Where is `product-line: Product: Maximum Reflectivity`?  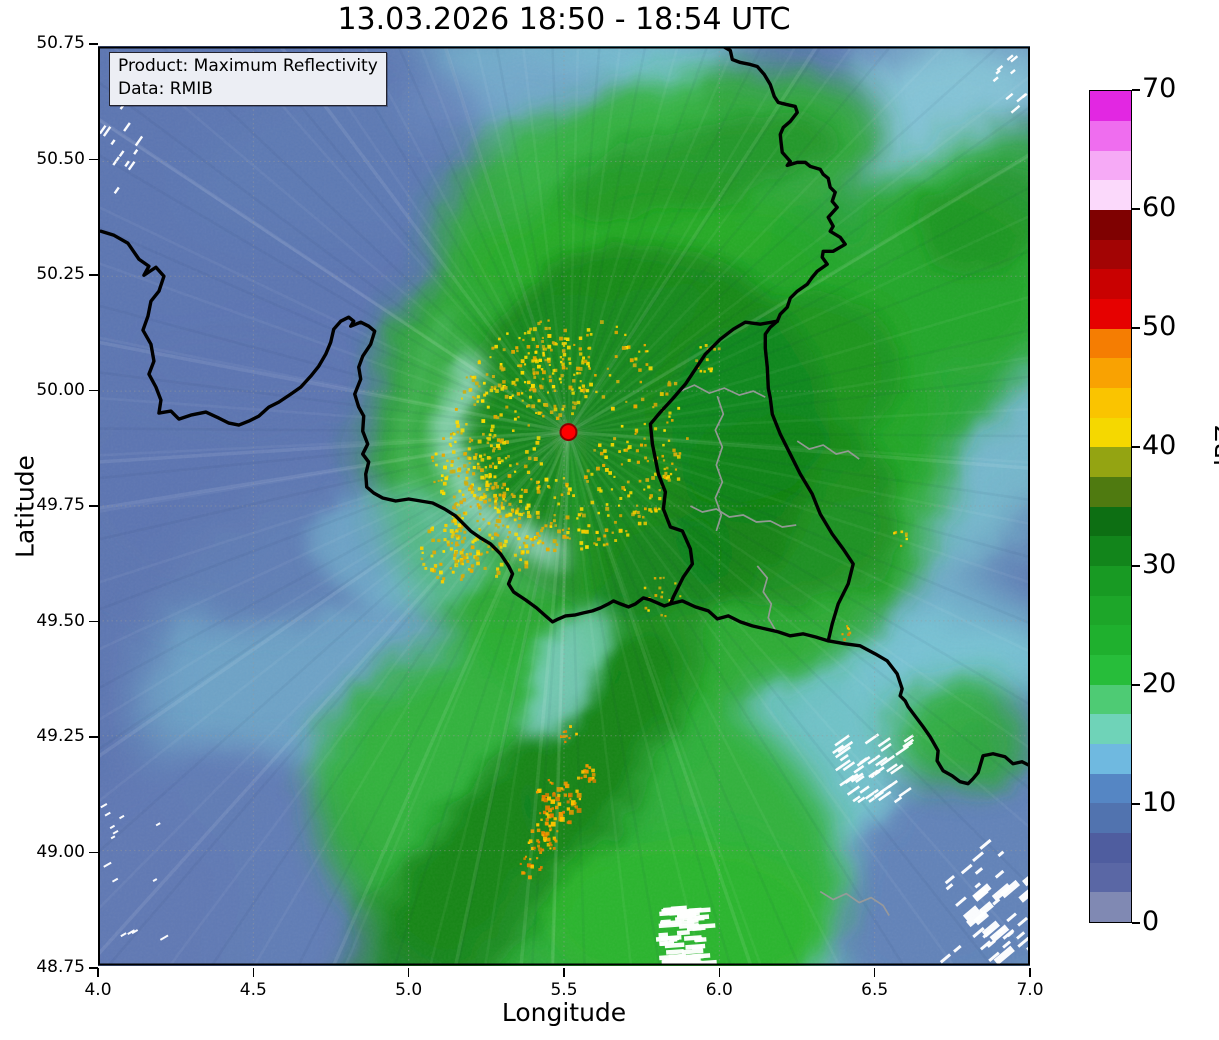 product-line: Product: Maximum Reflectivity is located at coordinates (248, 66).